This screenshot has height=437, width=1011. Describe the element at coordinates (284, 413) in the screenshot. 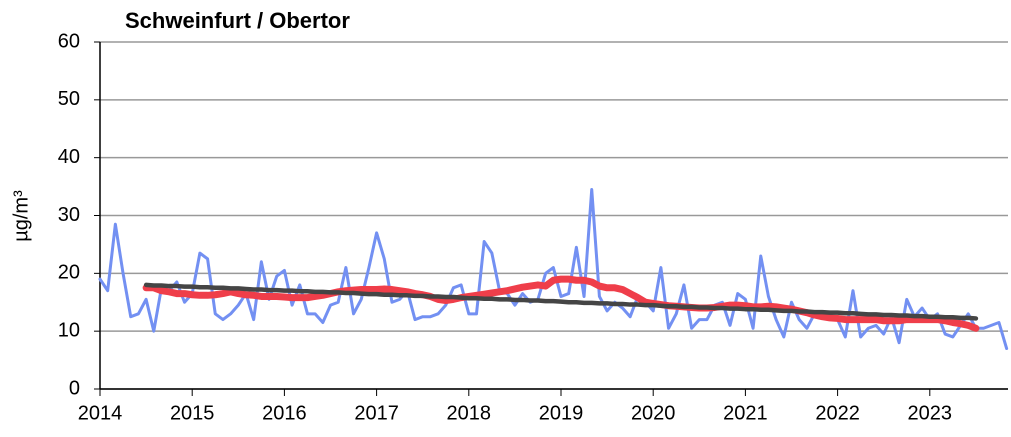

I see `x-tick-label: 2016` at that location.